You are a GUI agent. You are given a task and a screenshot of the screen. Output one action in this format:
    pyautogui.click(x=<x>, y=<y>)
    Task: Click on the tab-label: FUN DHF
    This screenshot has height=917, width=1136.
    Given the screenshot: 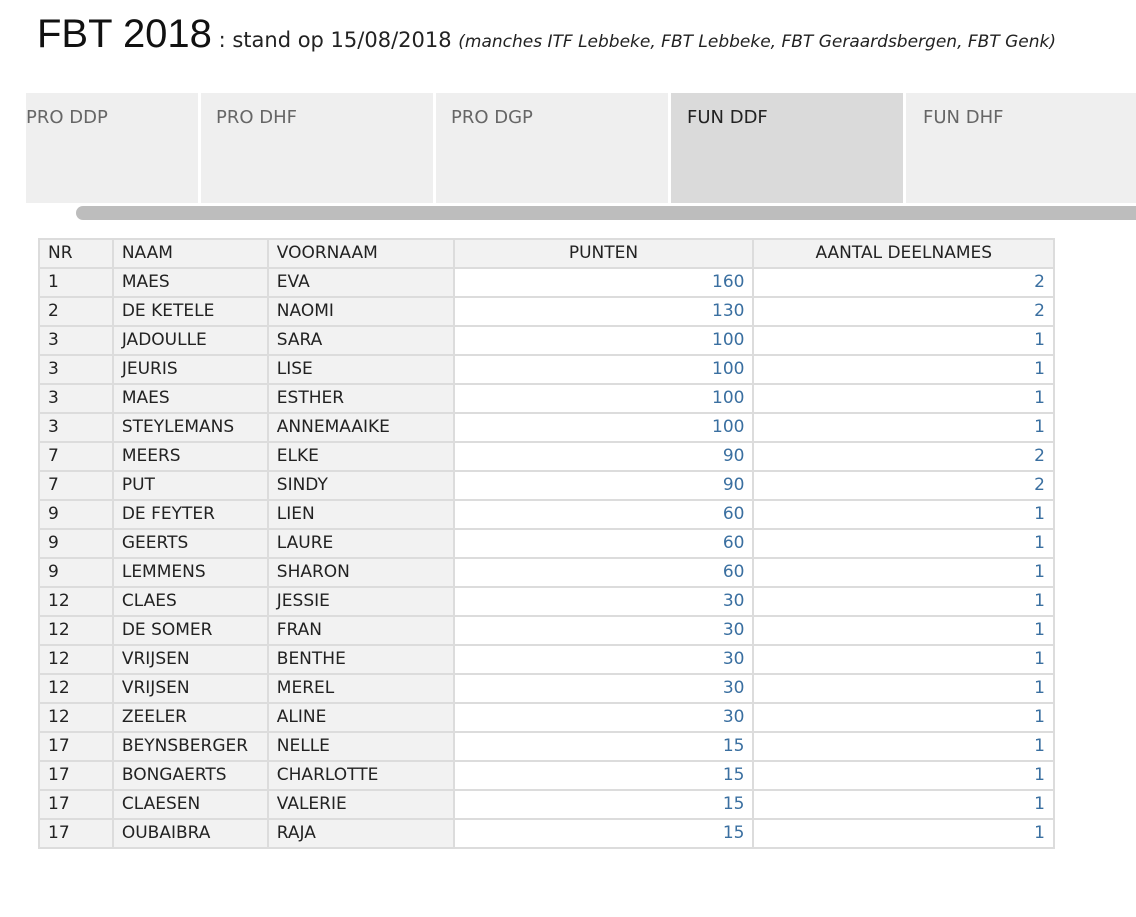 What is the action you would take?
    pyautogui.click(x=963, y=117)
    